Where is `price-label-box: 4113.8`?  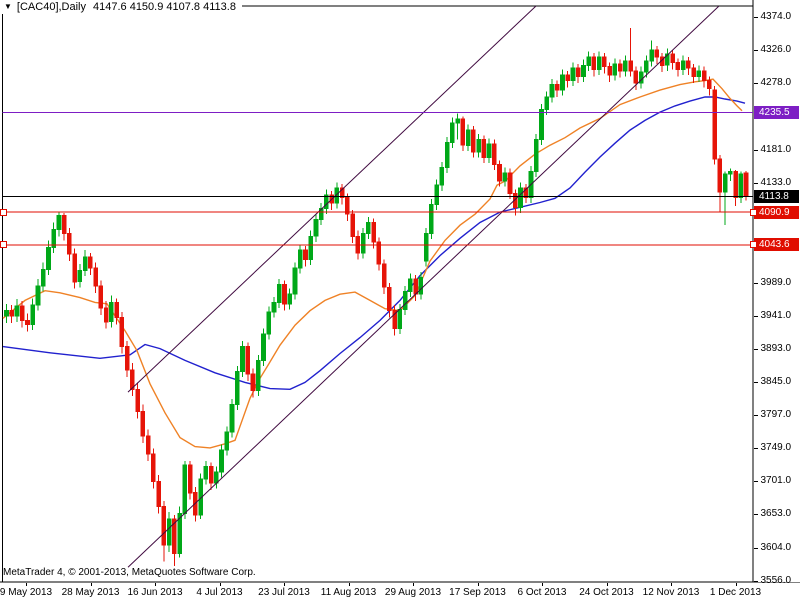
price-label-box: 4113.8 is located at coordinates (776, 196).